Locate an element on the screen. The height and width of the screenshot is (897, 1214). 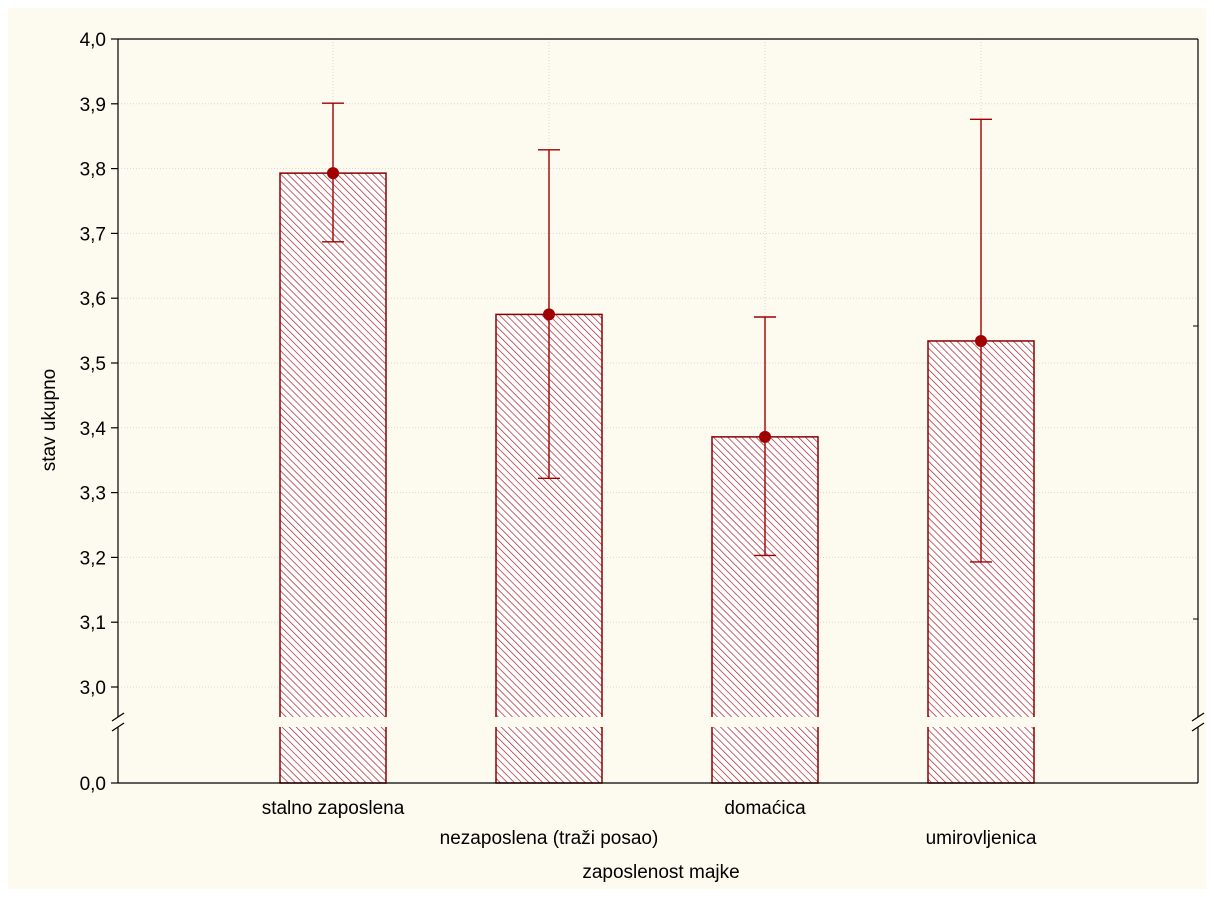
bar is located at coordinates (333, 478).